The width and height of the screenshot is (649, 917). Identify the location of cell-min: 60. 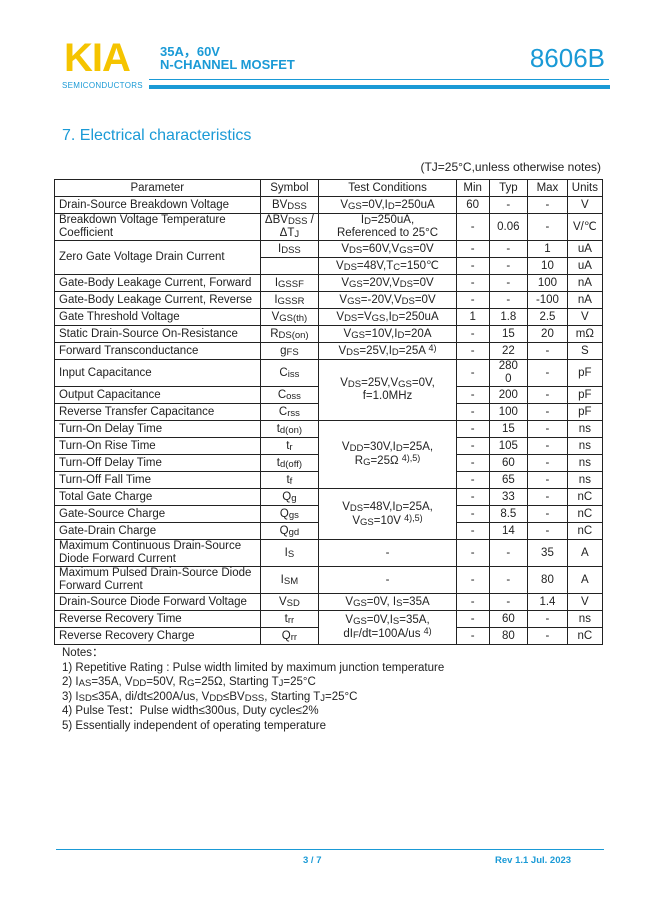
(472, 205).